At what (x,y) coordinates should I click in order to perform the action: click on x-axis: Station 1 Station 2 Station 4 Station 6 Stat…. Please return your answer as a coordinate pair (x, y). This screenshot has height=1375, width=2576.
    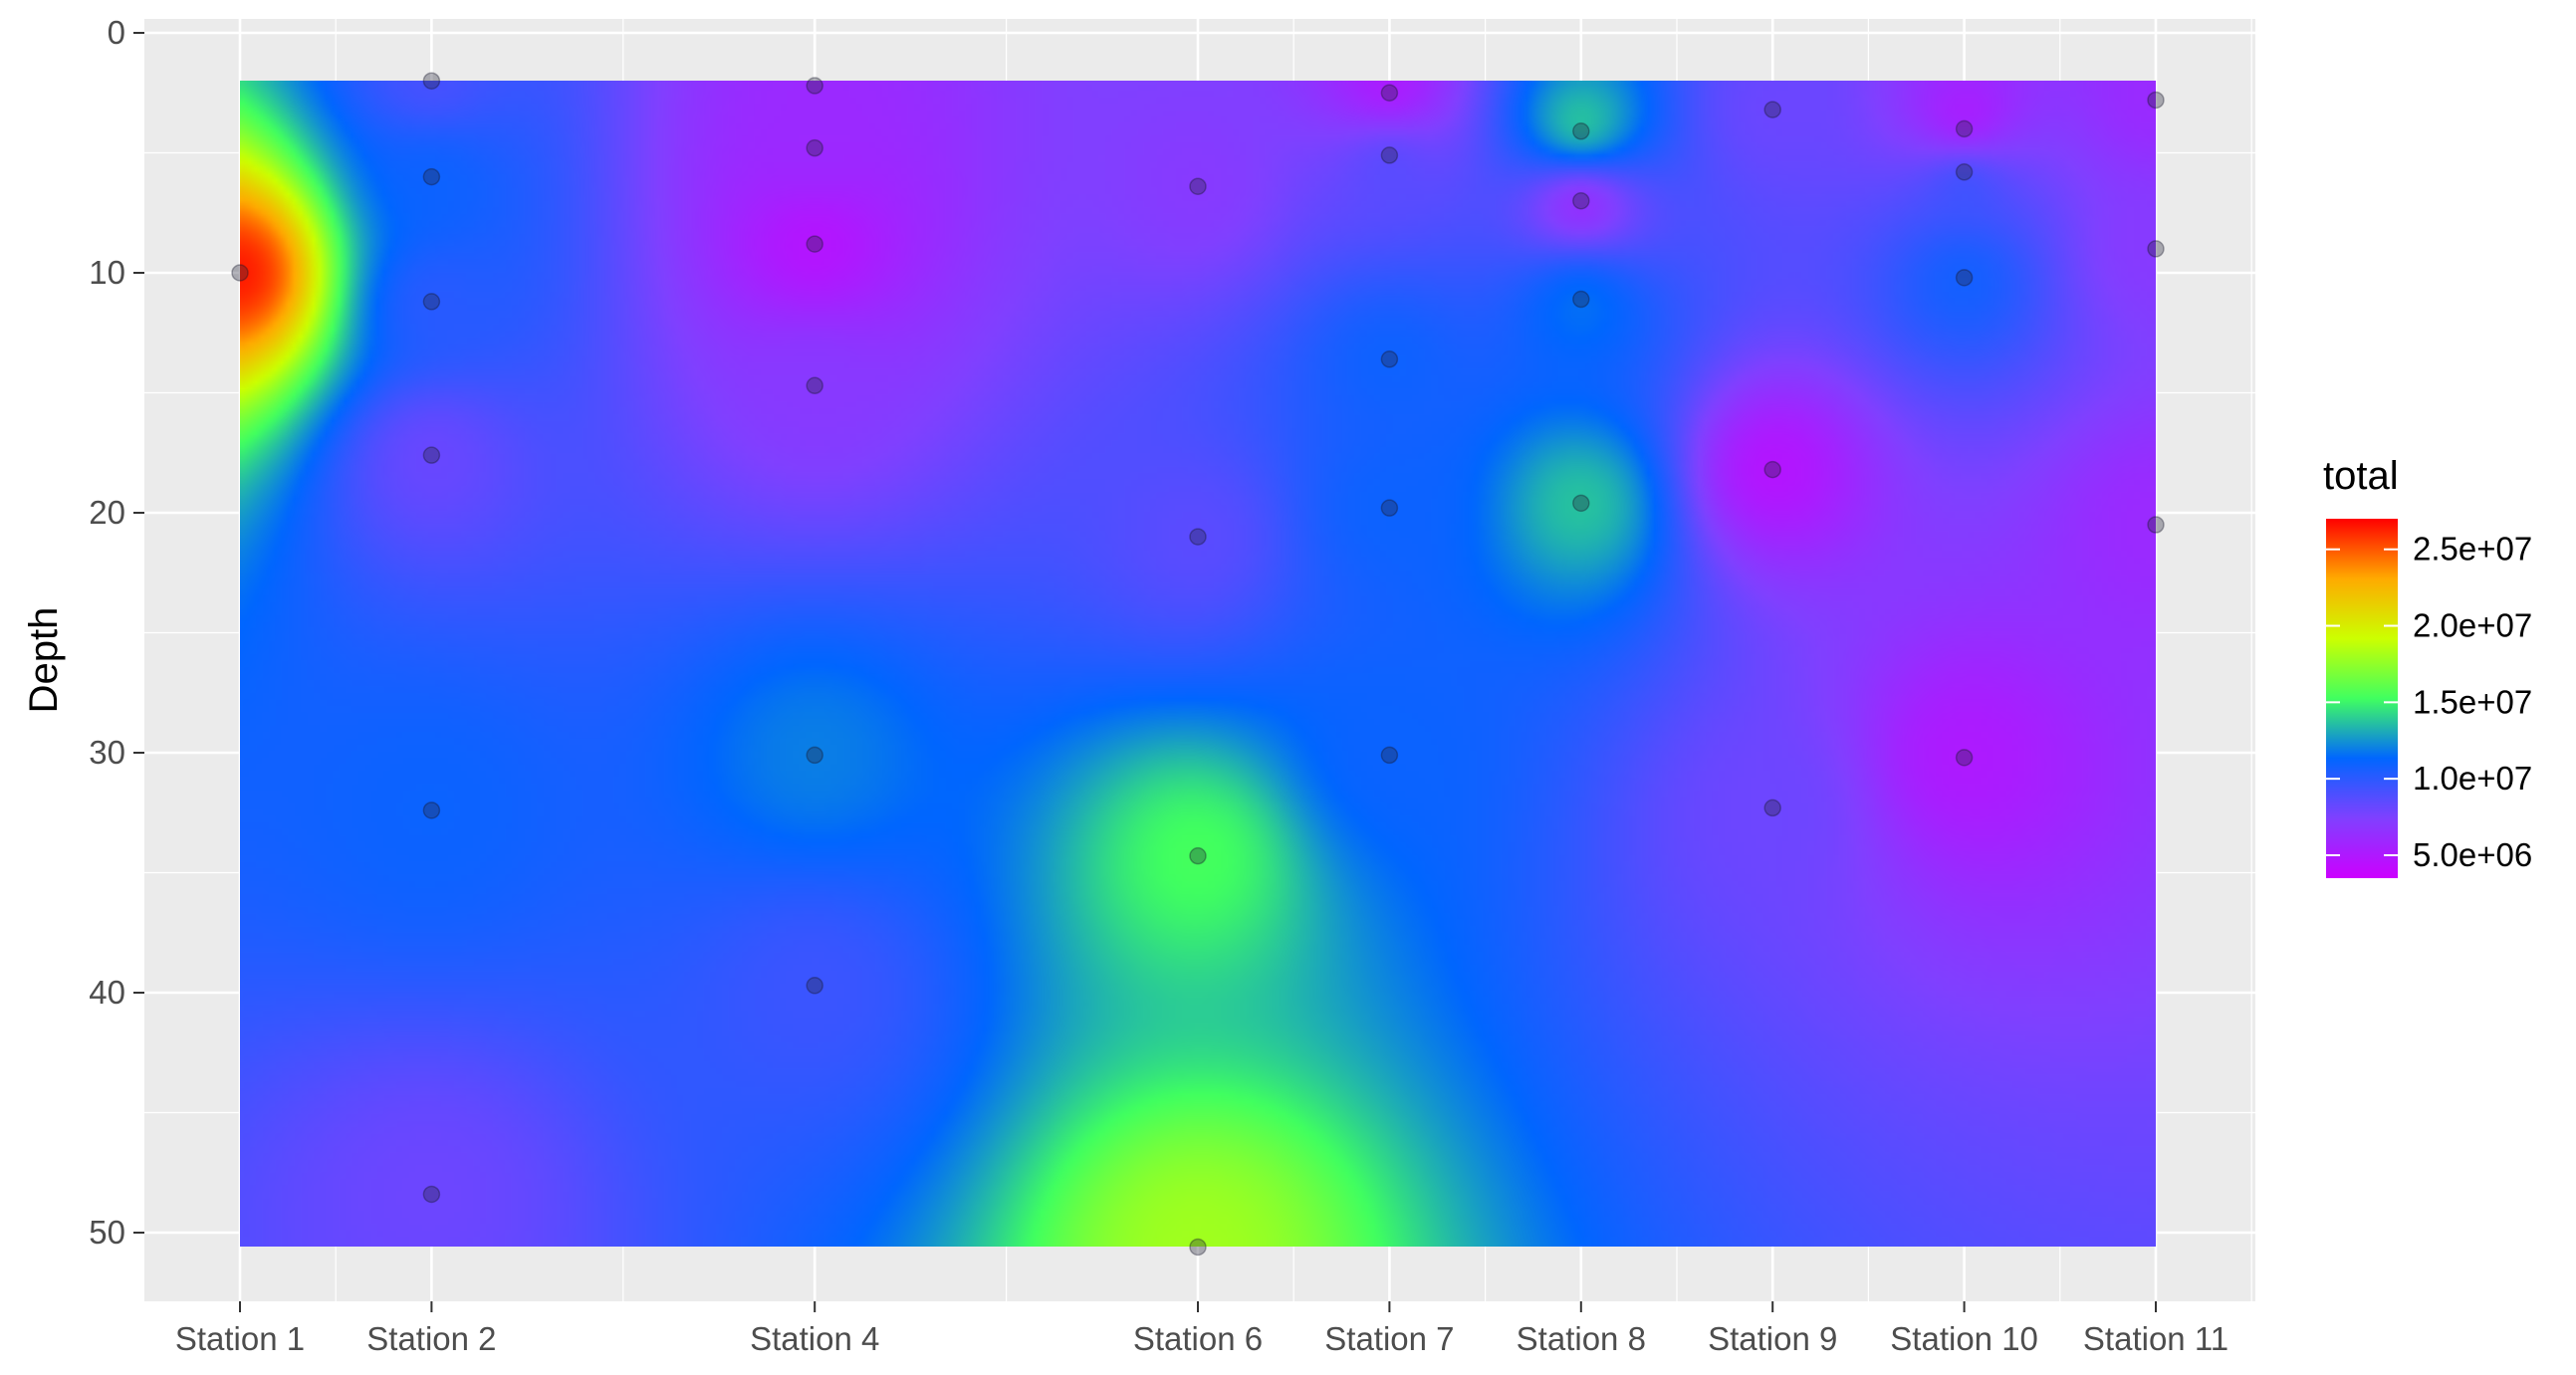
    Looking at the image, I should click on (1201, 1329).